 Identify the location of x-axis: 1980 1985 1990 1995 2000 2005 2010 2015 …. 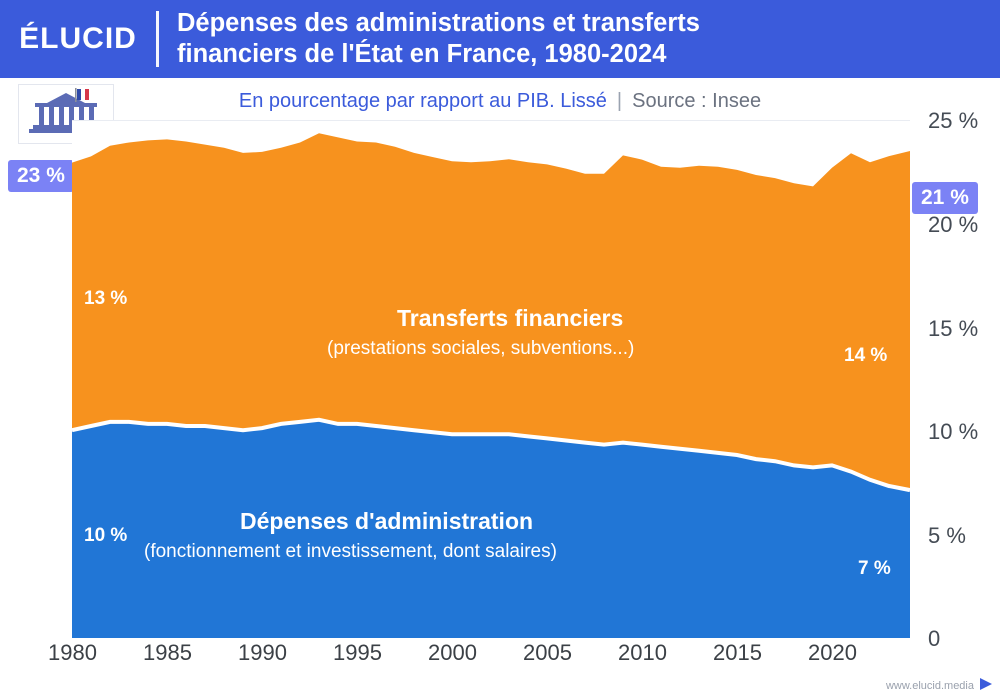
(500, 658).